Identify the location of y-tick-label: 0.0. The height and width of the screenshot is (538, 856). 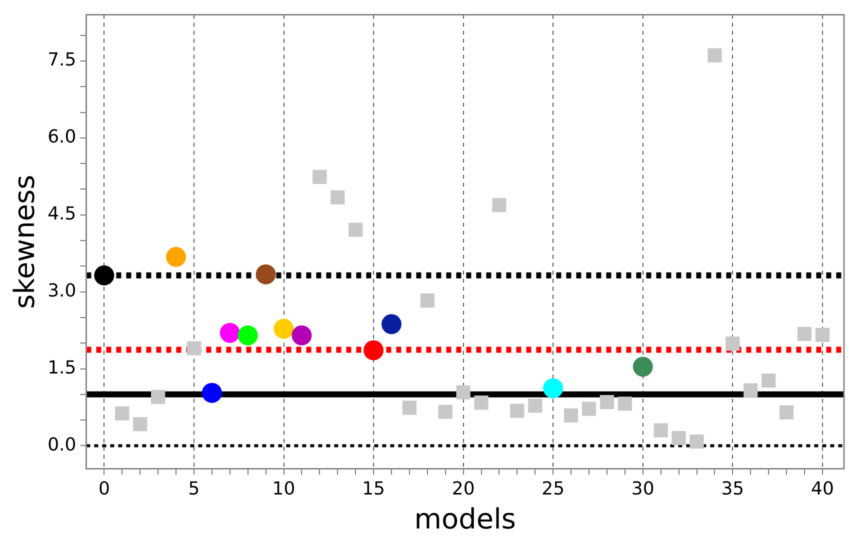
(62, 445).